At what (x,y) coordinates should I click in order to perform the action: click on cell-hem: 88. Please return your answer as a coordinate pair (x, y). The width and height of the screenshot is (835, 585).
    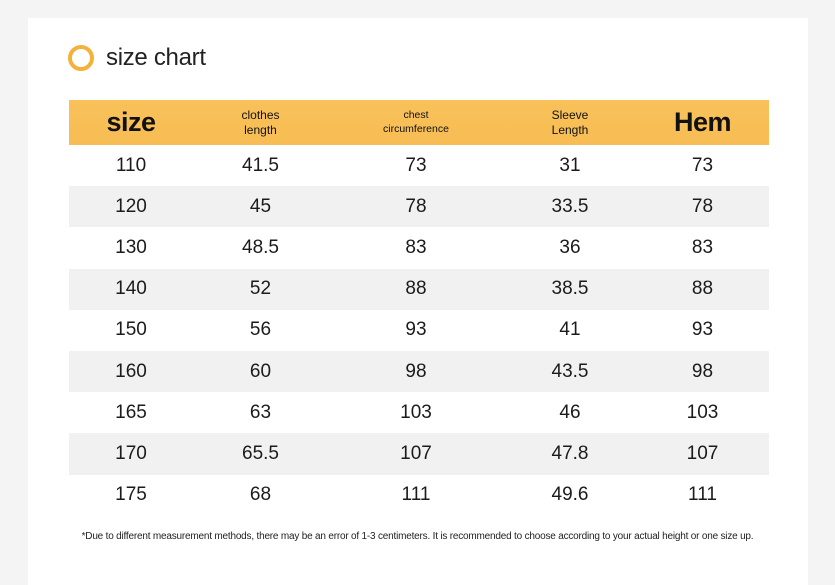
    Looking at the image, I should click on (702, 289).